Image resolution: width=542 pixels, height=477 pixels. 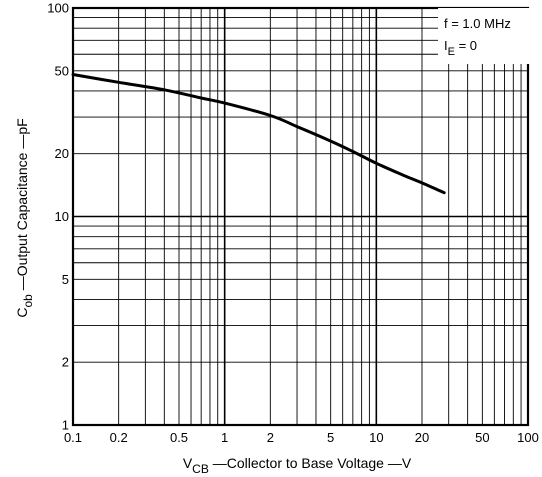 What do you see at coordinates (270, 437) in the screenshot?
I see `x-tick-label: 2` at bounding box center [270, 437].